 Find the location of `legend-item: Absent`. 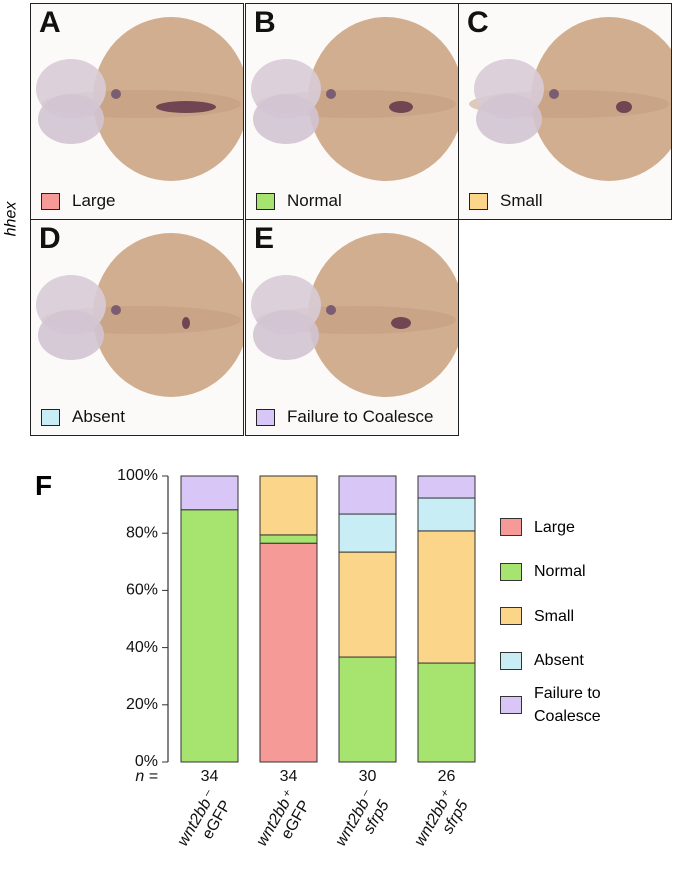

legend-item: Absent is located at coordinates (567, 661).